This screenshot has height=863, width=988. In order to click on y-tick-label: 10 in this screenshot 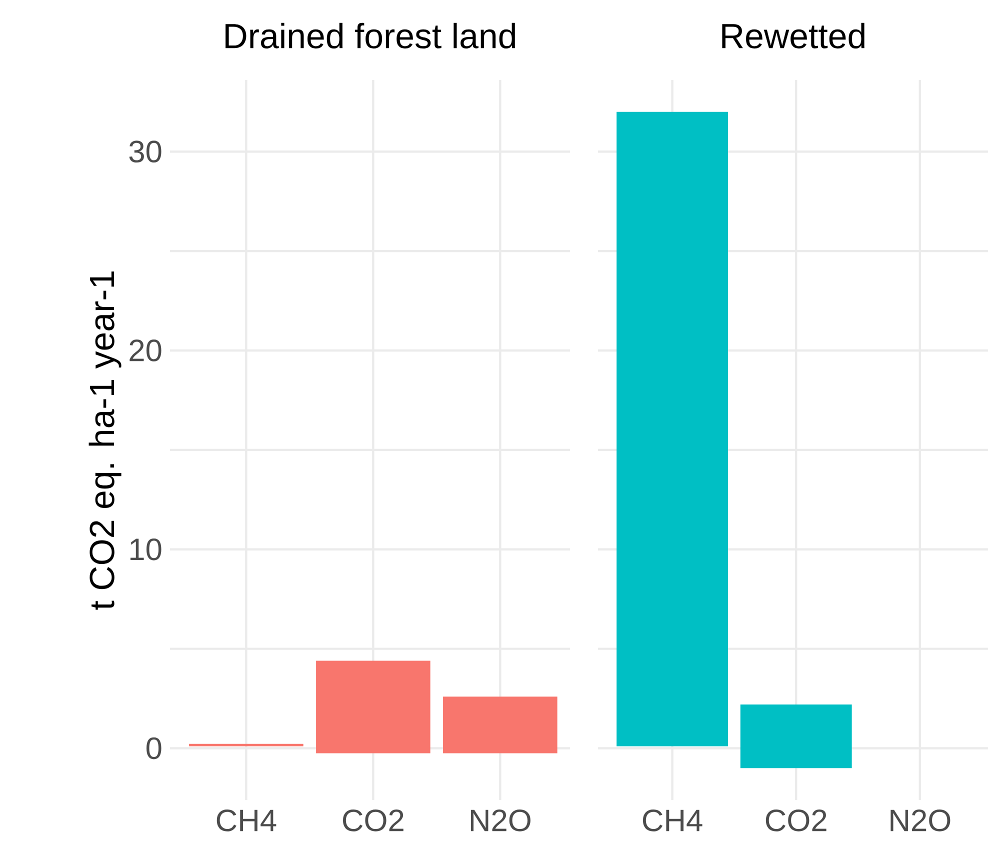, I will do `click(146, 549)`.